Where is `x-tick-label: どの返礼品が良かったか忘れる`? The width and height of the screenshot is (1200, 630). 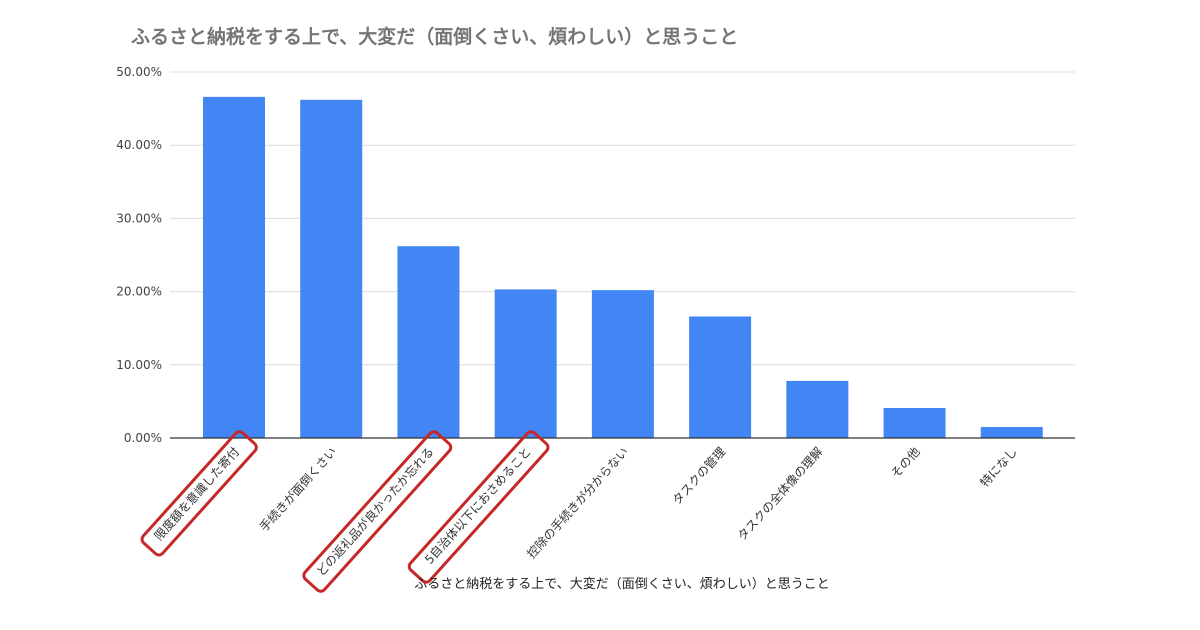 x-tick-label: どの返礼品が良かったか忘れる is located at coordinates (375, 511).